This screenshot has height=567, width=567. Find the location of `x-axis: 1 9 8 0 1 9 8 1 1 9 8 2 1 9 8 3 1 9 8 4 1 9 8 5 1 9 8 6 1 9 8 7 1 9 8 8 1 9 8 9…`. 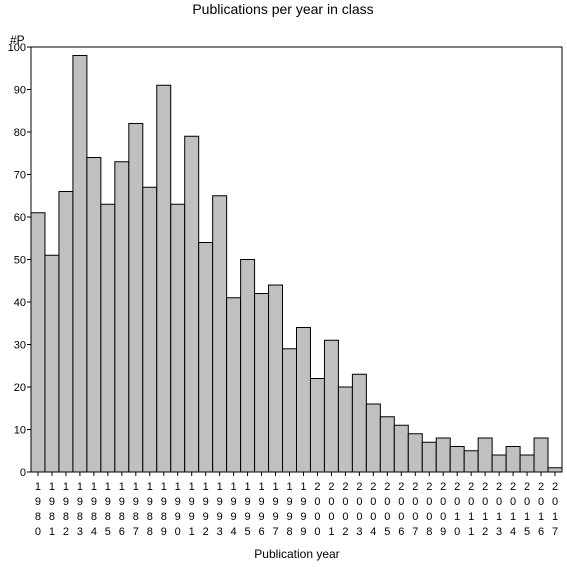

x-axis: 1 9 8 0 1 9 8 1 1 9 8 2 1 9 8 3 1 9 8 4 1 9 8 5 1 9 8 6 1 9 8 7 1 9 8 8 1 9 8 9… is located at coordinates (296, 505).